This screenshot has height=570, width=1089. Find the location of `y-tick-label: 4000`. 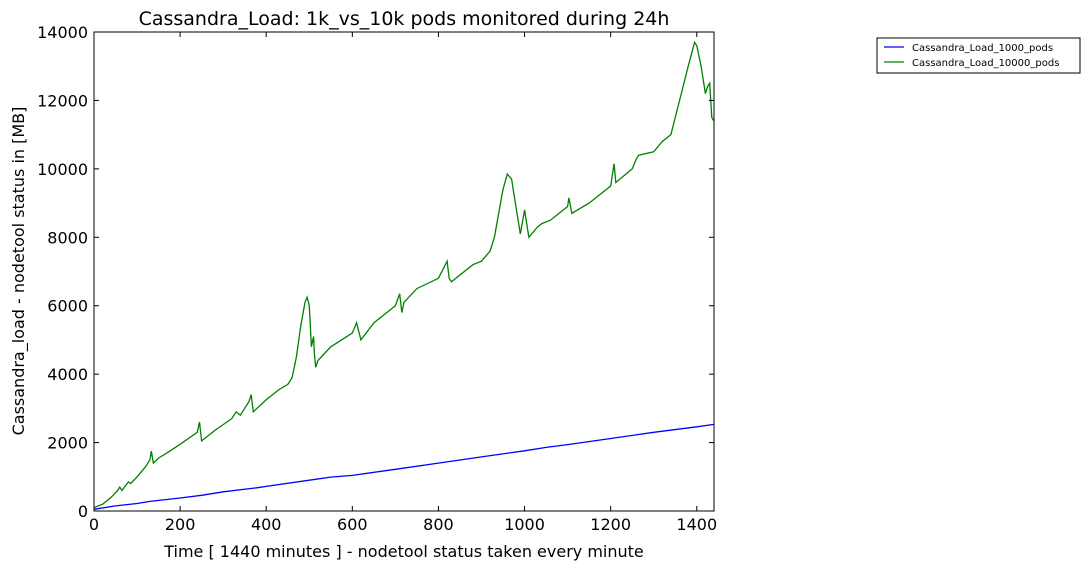

y-tick-label: 4000 is located at coordinates (67, 374).